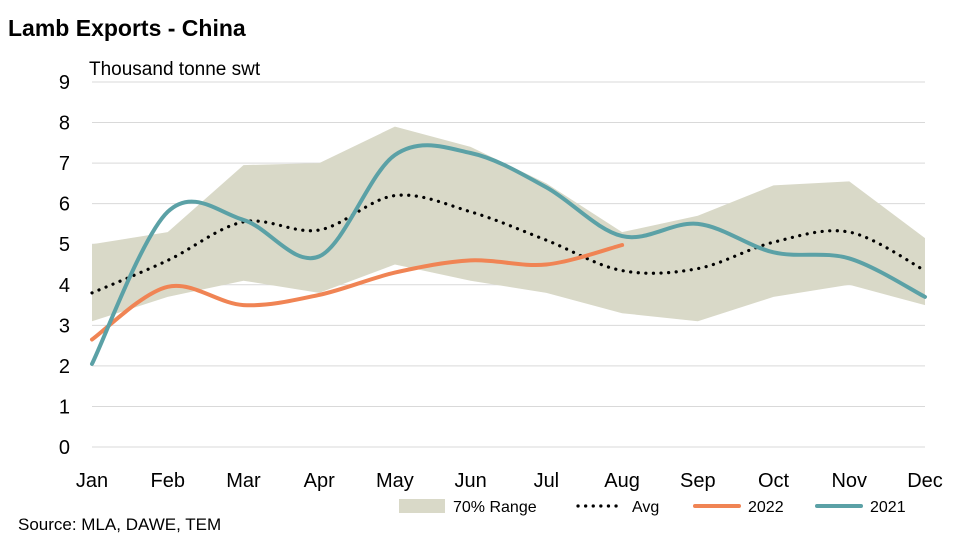  What do you see at coordinates (766, 507) in the screenshot?
I see `legend-label-2022: 2022` at bounding box center [766, 507].